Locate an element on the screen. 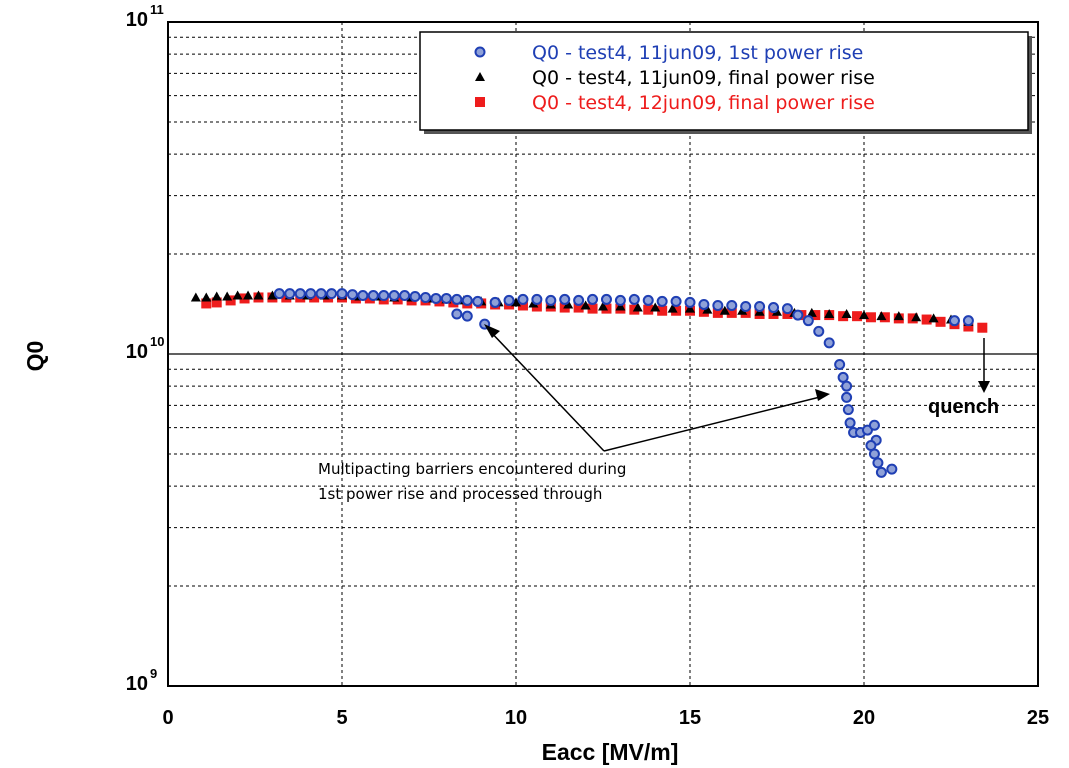  legend-marker-square is located at coordinates (480, 102).